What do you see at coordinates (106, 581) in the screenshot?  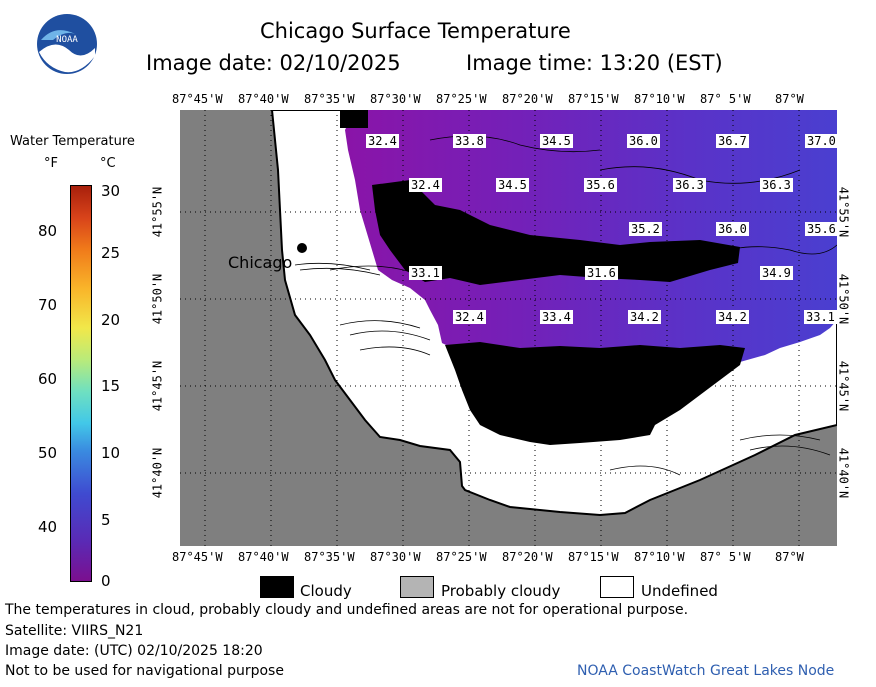 I see `c-tick: 0` at bounding box center [106, 581].